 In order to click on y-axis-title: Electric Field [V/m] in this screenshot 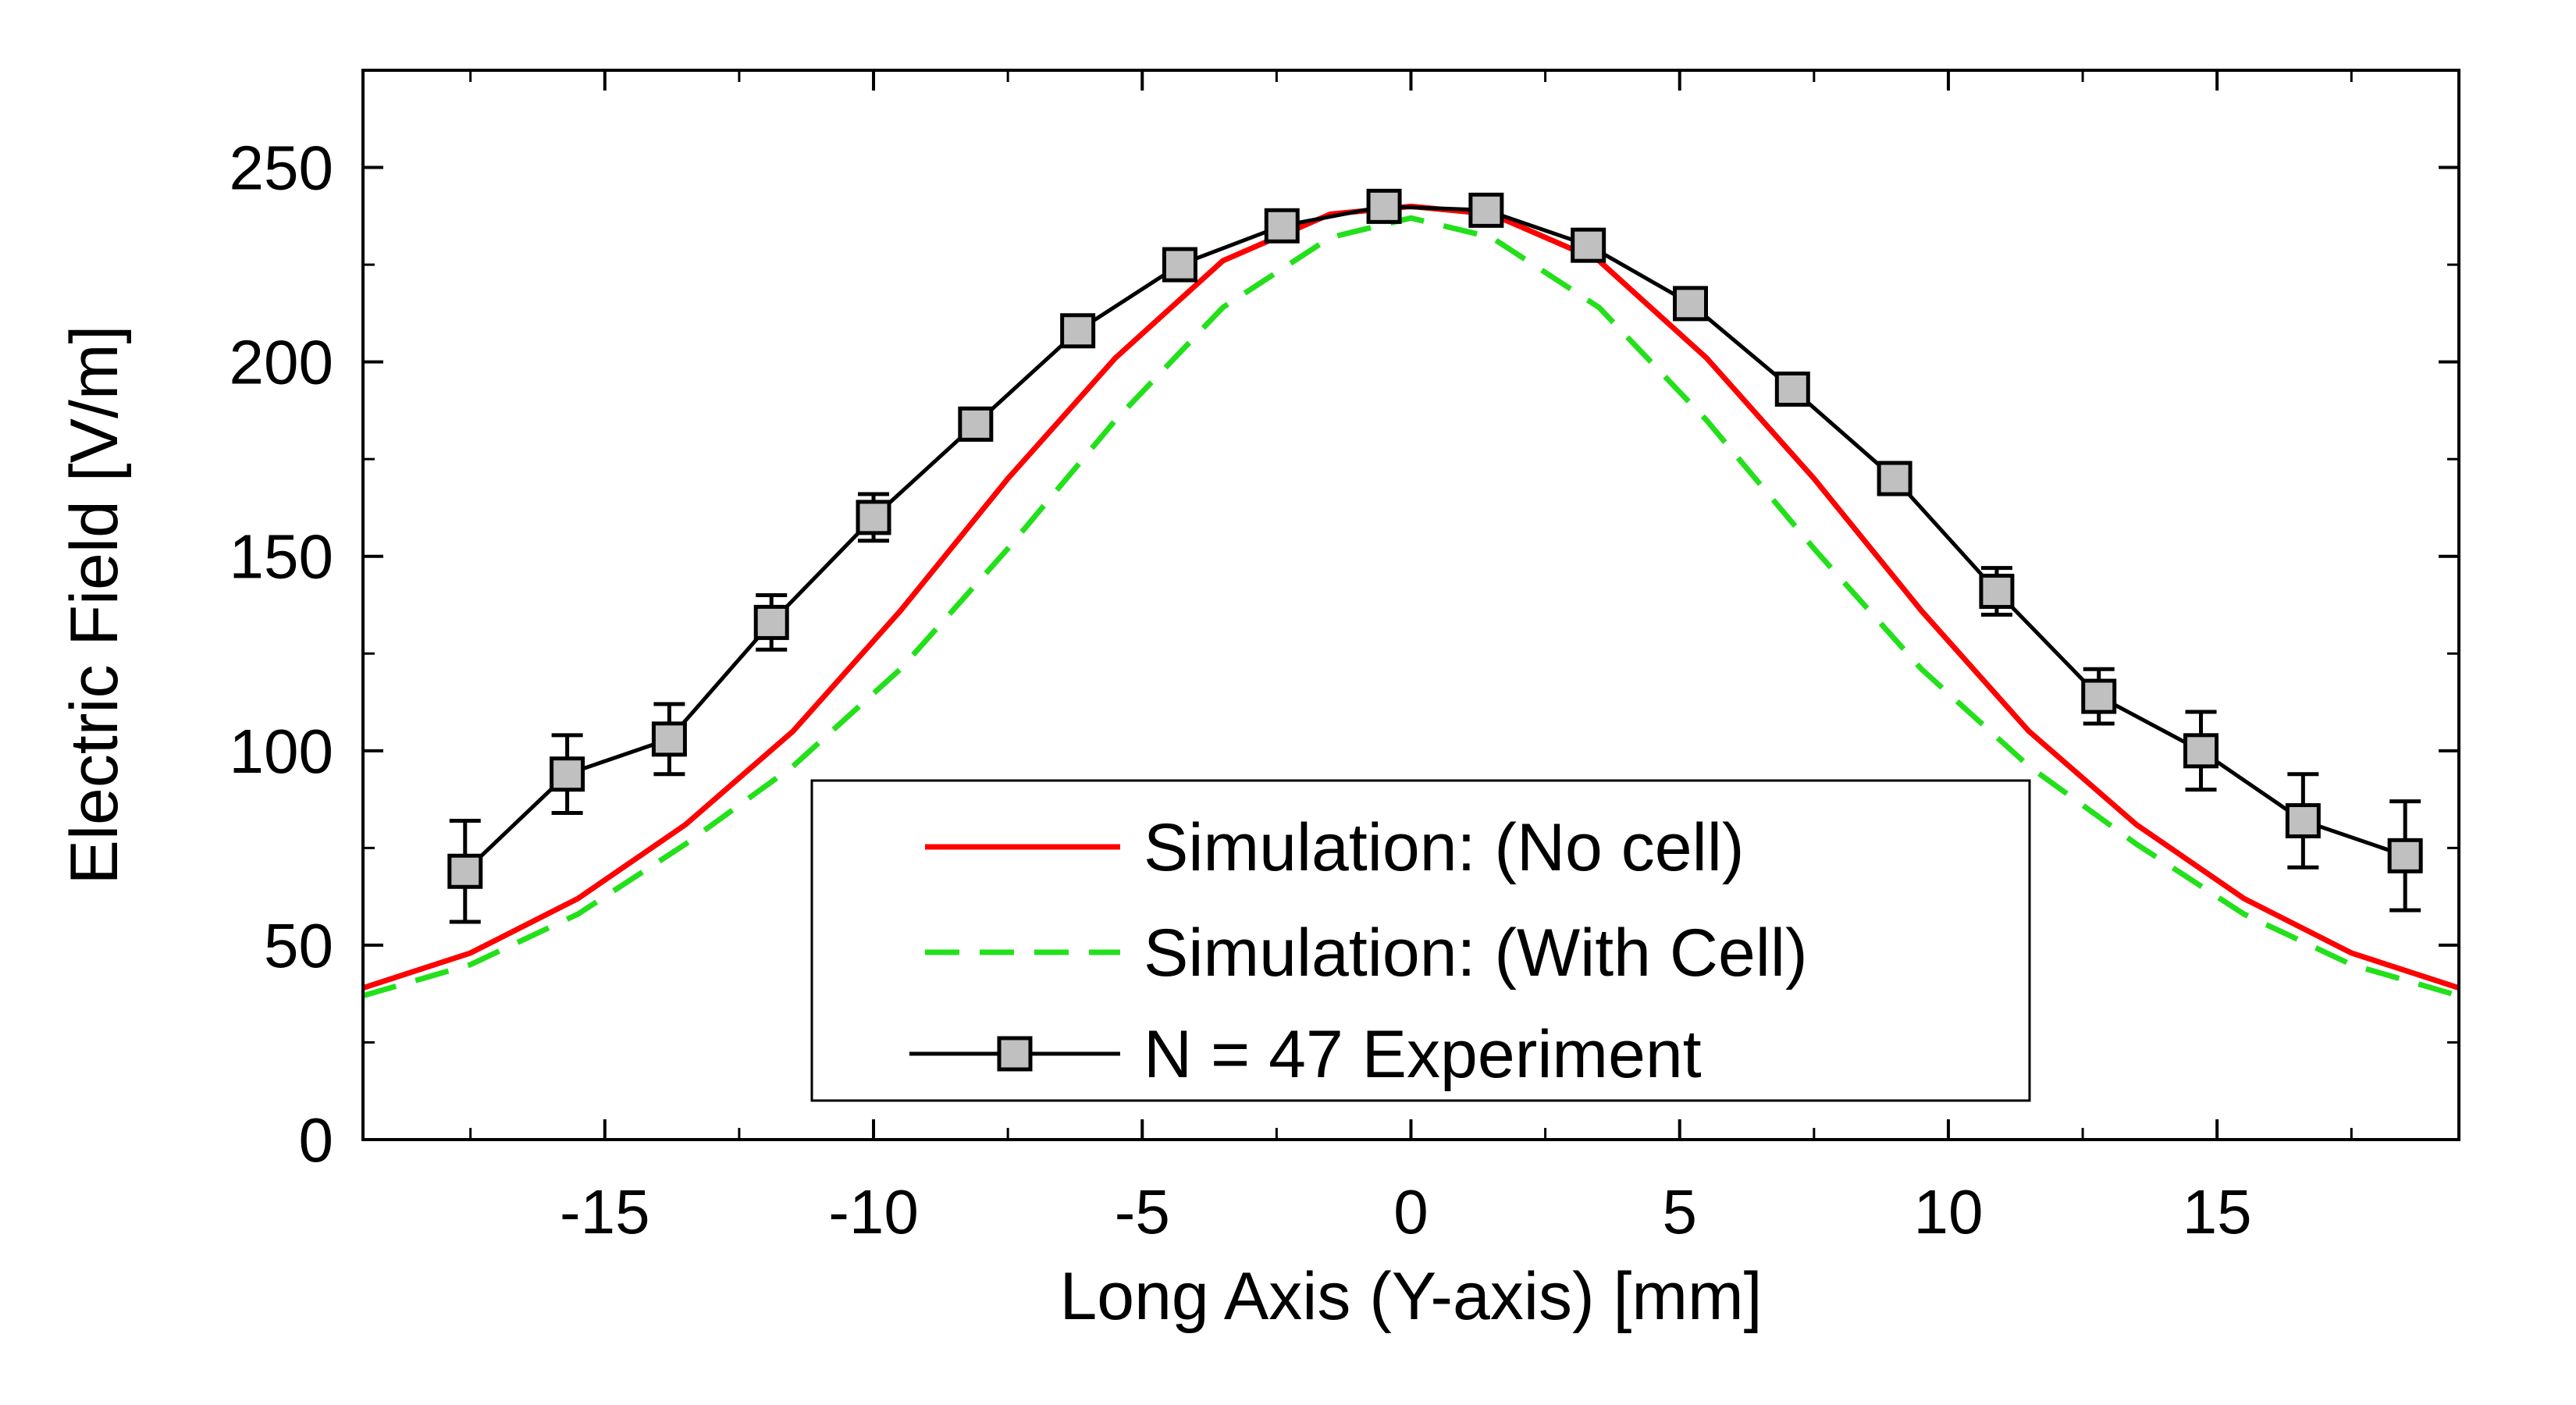, I will do `click(94, 605)`.